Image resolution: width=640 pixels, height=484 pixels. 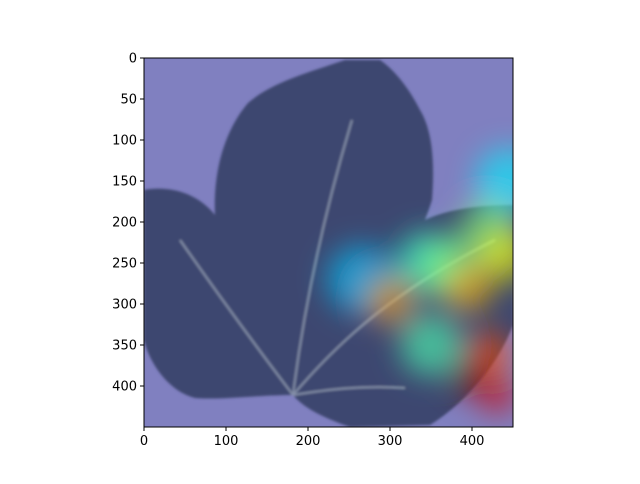 I want to click on x-tick-label: 300, so click(x=390, y=441).